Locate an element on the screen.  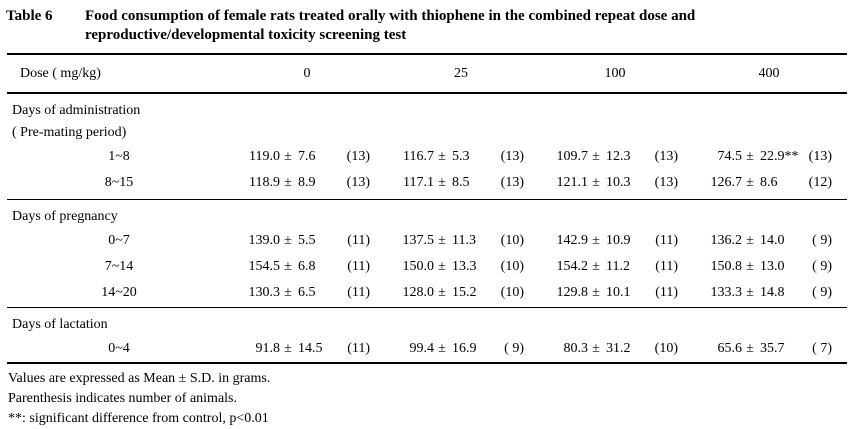
cell-sd: 6.8 is located at coordinates (307, 266).